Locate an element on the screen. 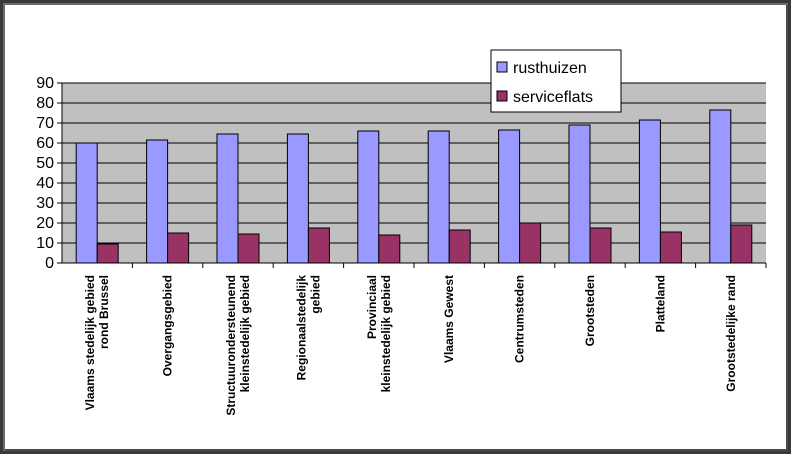 This screenshot has width=791, height=454. y-tick-label: 50 is located at coordinates (45, 163).